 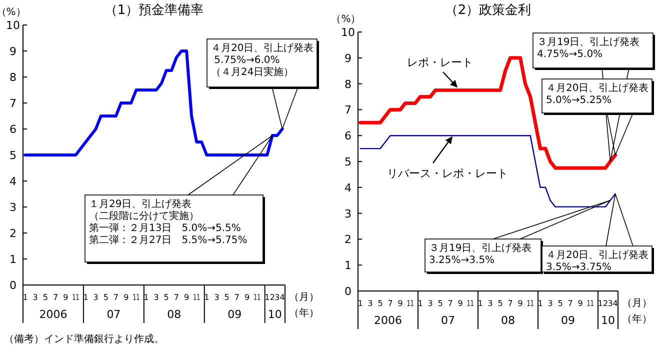 I want to click on series-label: レポ・レート, so click(x=440, y=62).